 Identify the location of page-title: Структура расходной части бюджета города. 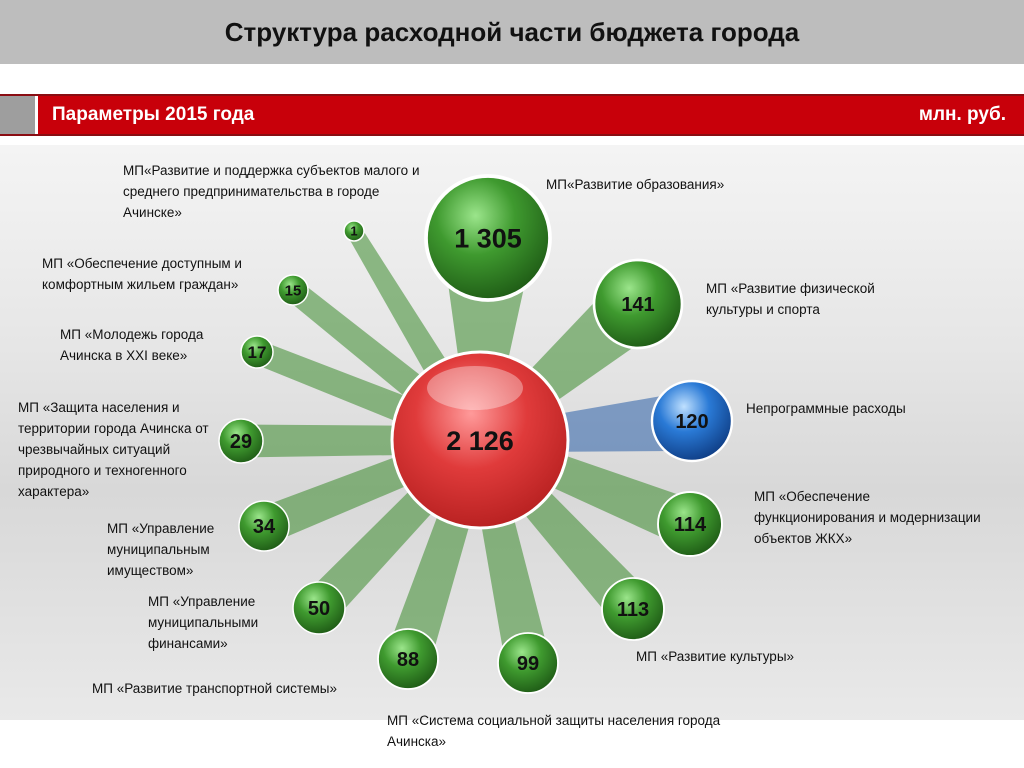
(512, 31).